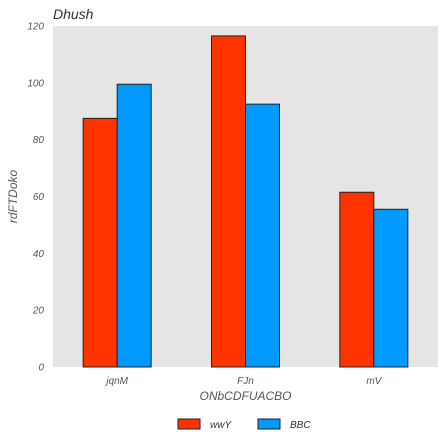 The width and height of the screenshot is (448, 448). What do you see at coordinates (73, 14) in the screenshot?
I see `chart-title: Dhush` at bounding box center [73, 14].